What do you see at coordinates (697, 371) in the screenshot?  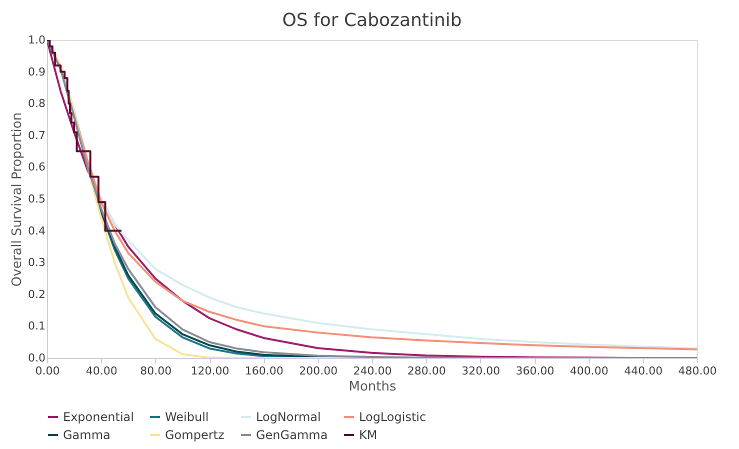 I see `x-tick-label: 480.00` at bounding box center [697, 371].